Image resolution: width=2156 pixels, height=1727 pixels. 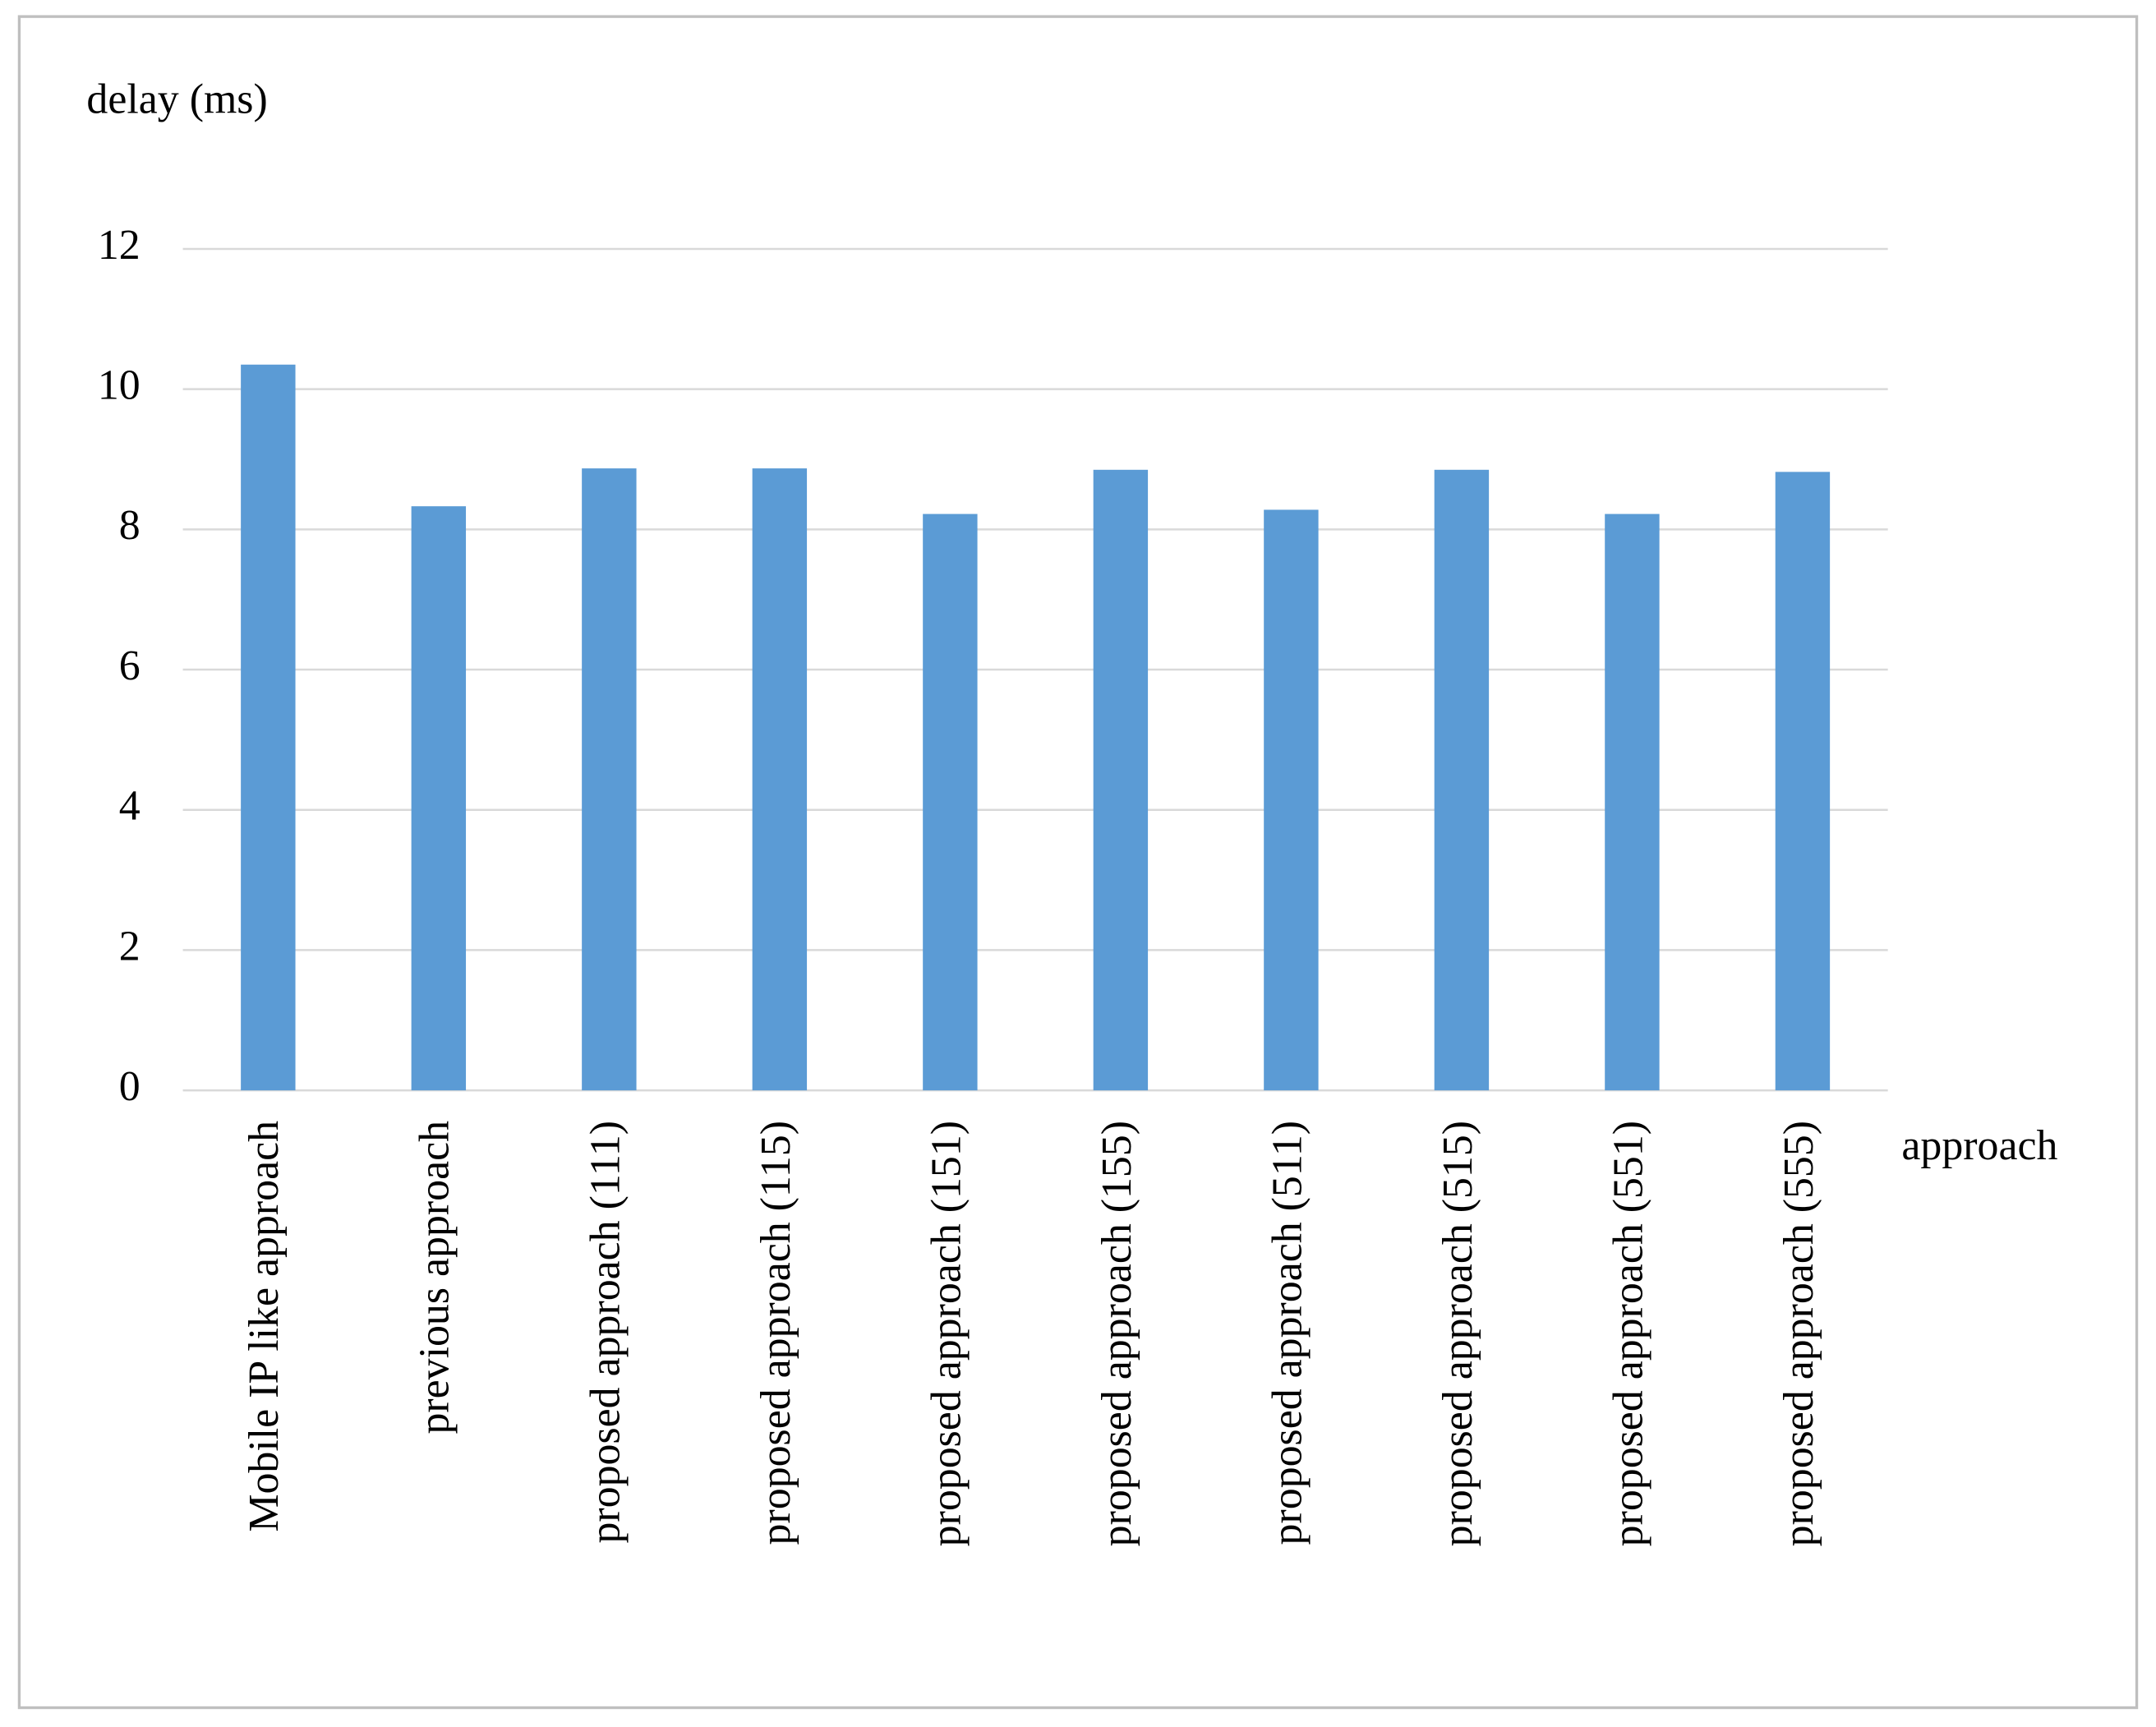 What do you see at coordinates (1458, 1333) in the screenshot?
I see `x-tick-label: proposed approach (515)` at bounding box center [1458, 1333].